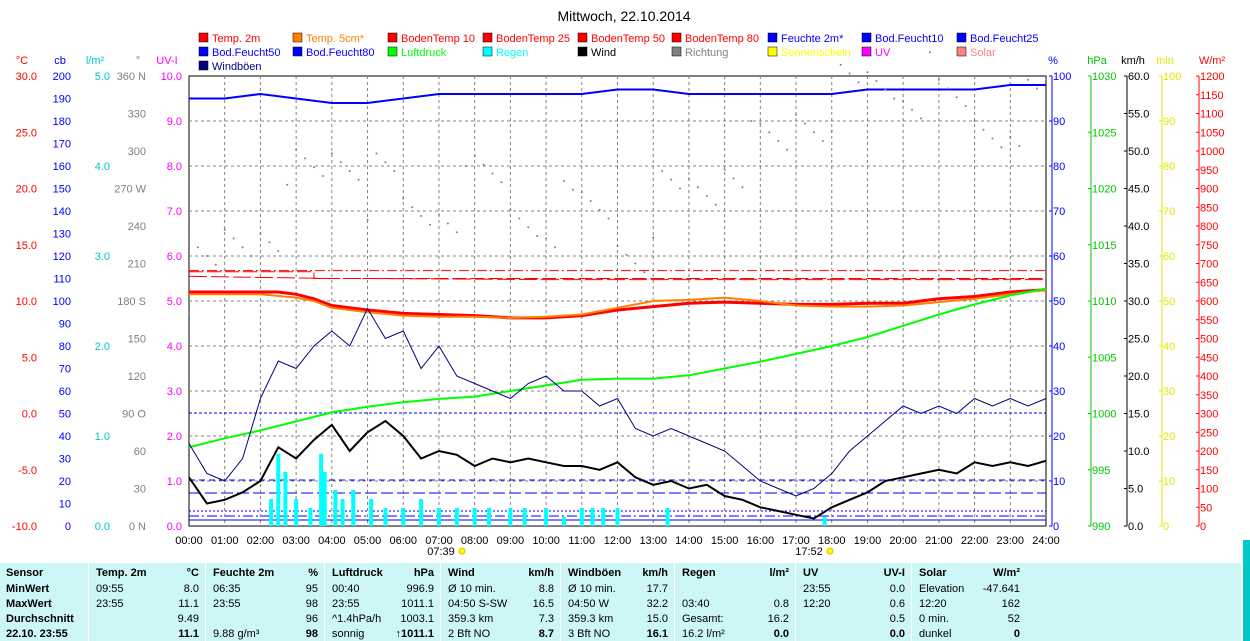  Describe the element at coordinates (261, 541) in the screenshot. I see `x-tick-label: 02:00` at that location.